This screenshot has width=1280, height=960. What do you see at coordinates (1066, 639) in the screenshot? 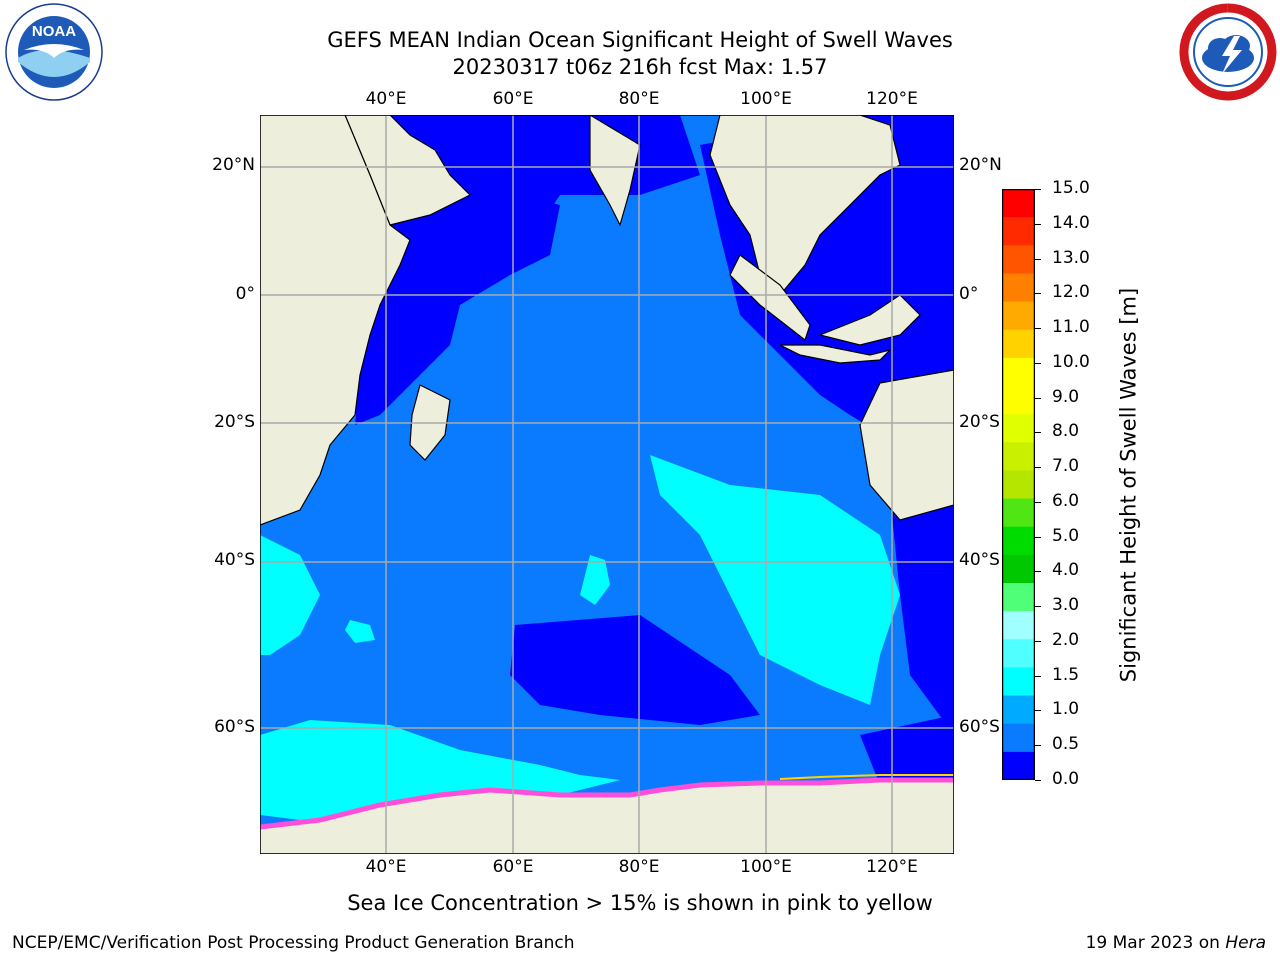
I see `colorbar-tick-label: 2.0` at bounding box center [1066, 639].